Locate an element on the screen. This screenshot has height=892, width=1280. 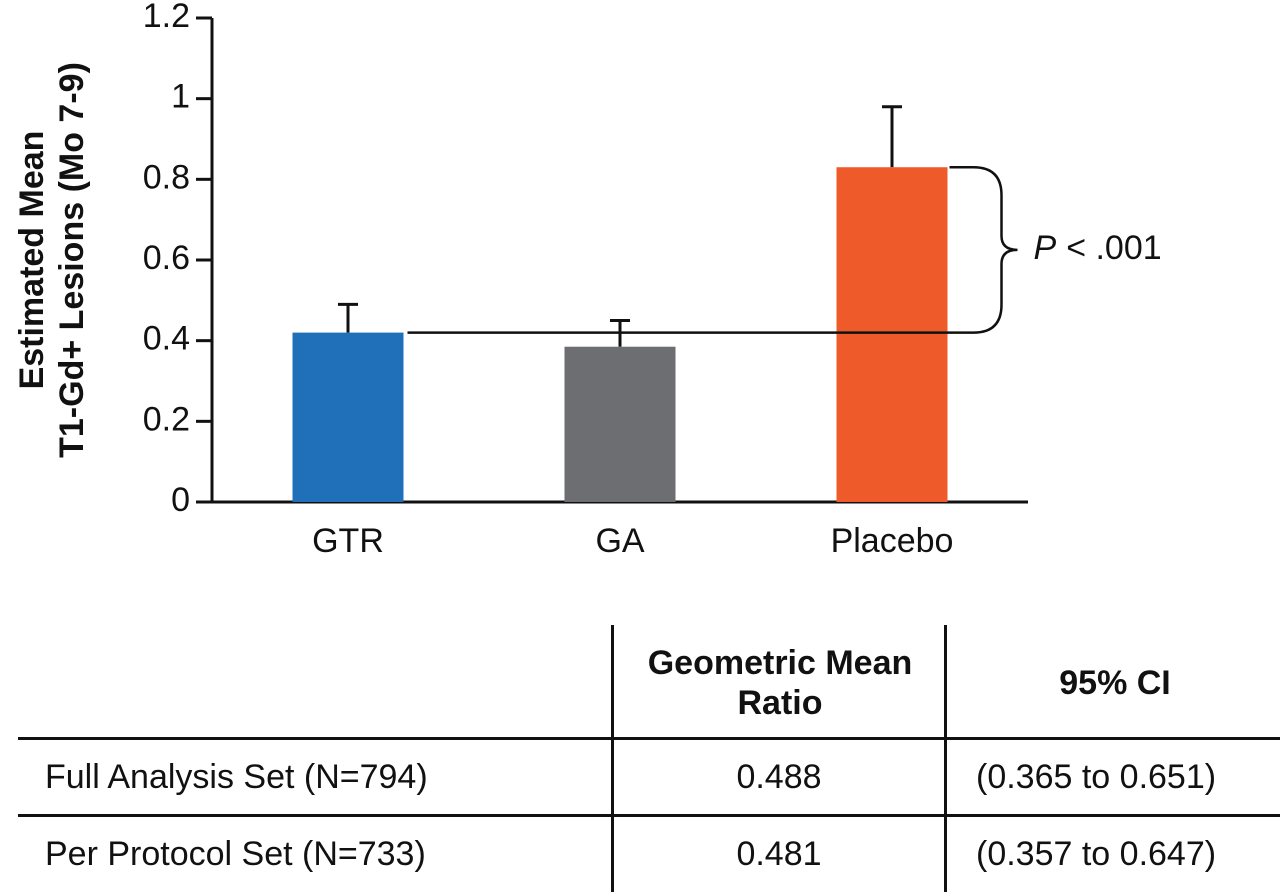
x-tick-label: Placebo is located at coordinates (892, 541).